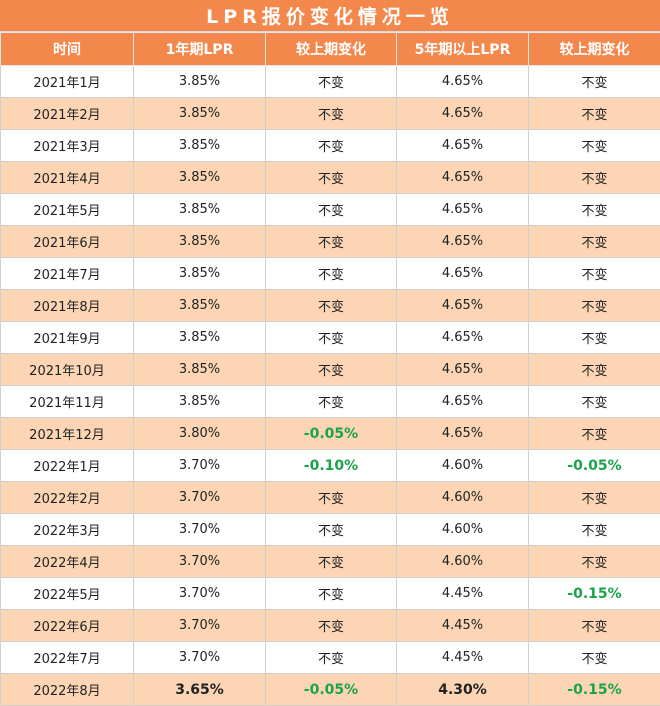 Image resolution: width=660 pixels, height=706 pixels. I want to click on cell-5y-lpr: 4.30%, so click(463, 690).